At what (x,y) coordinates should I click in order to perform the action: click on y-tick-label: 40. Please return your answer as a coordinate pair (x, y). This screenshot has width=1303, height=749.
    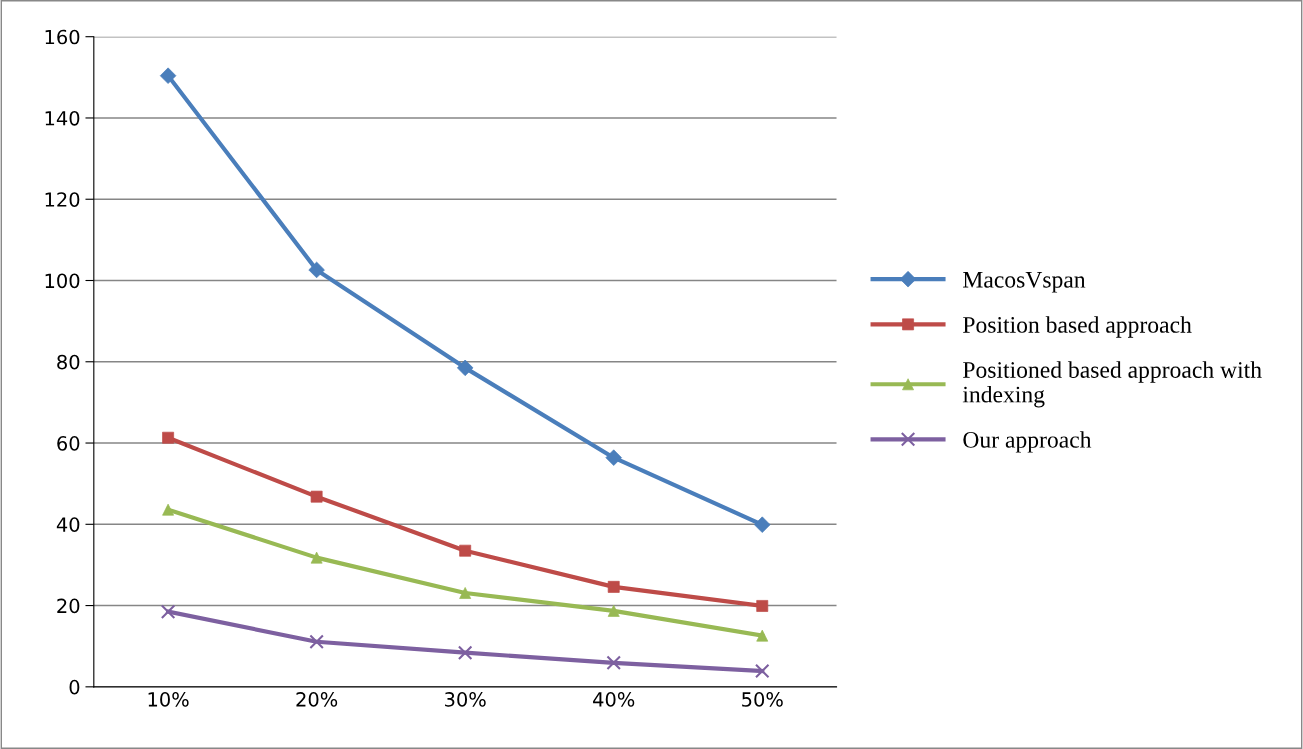
    Looking at the image, I should click on (68, 524).